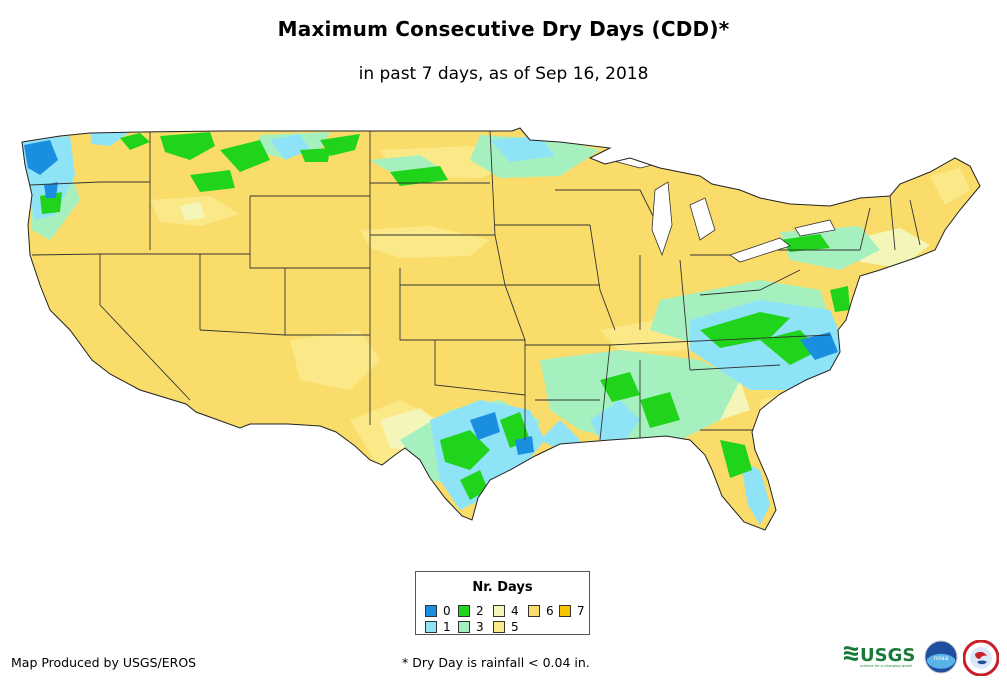  What do you see at coordinates (447, 611) in the screenshot?
I see `legend-label: 0` at bounding box center [447, 611].